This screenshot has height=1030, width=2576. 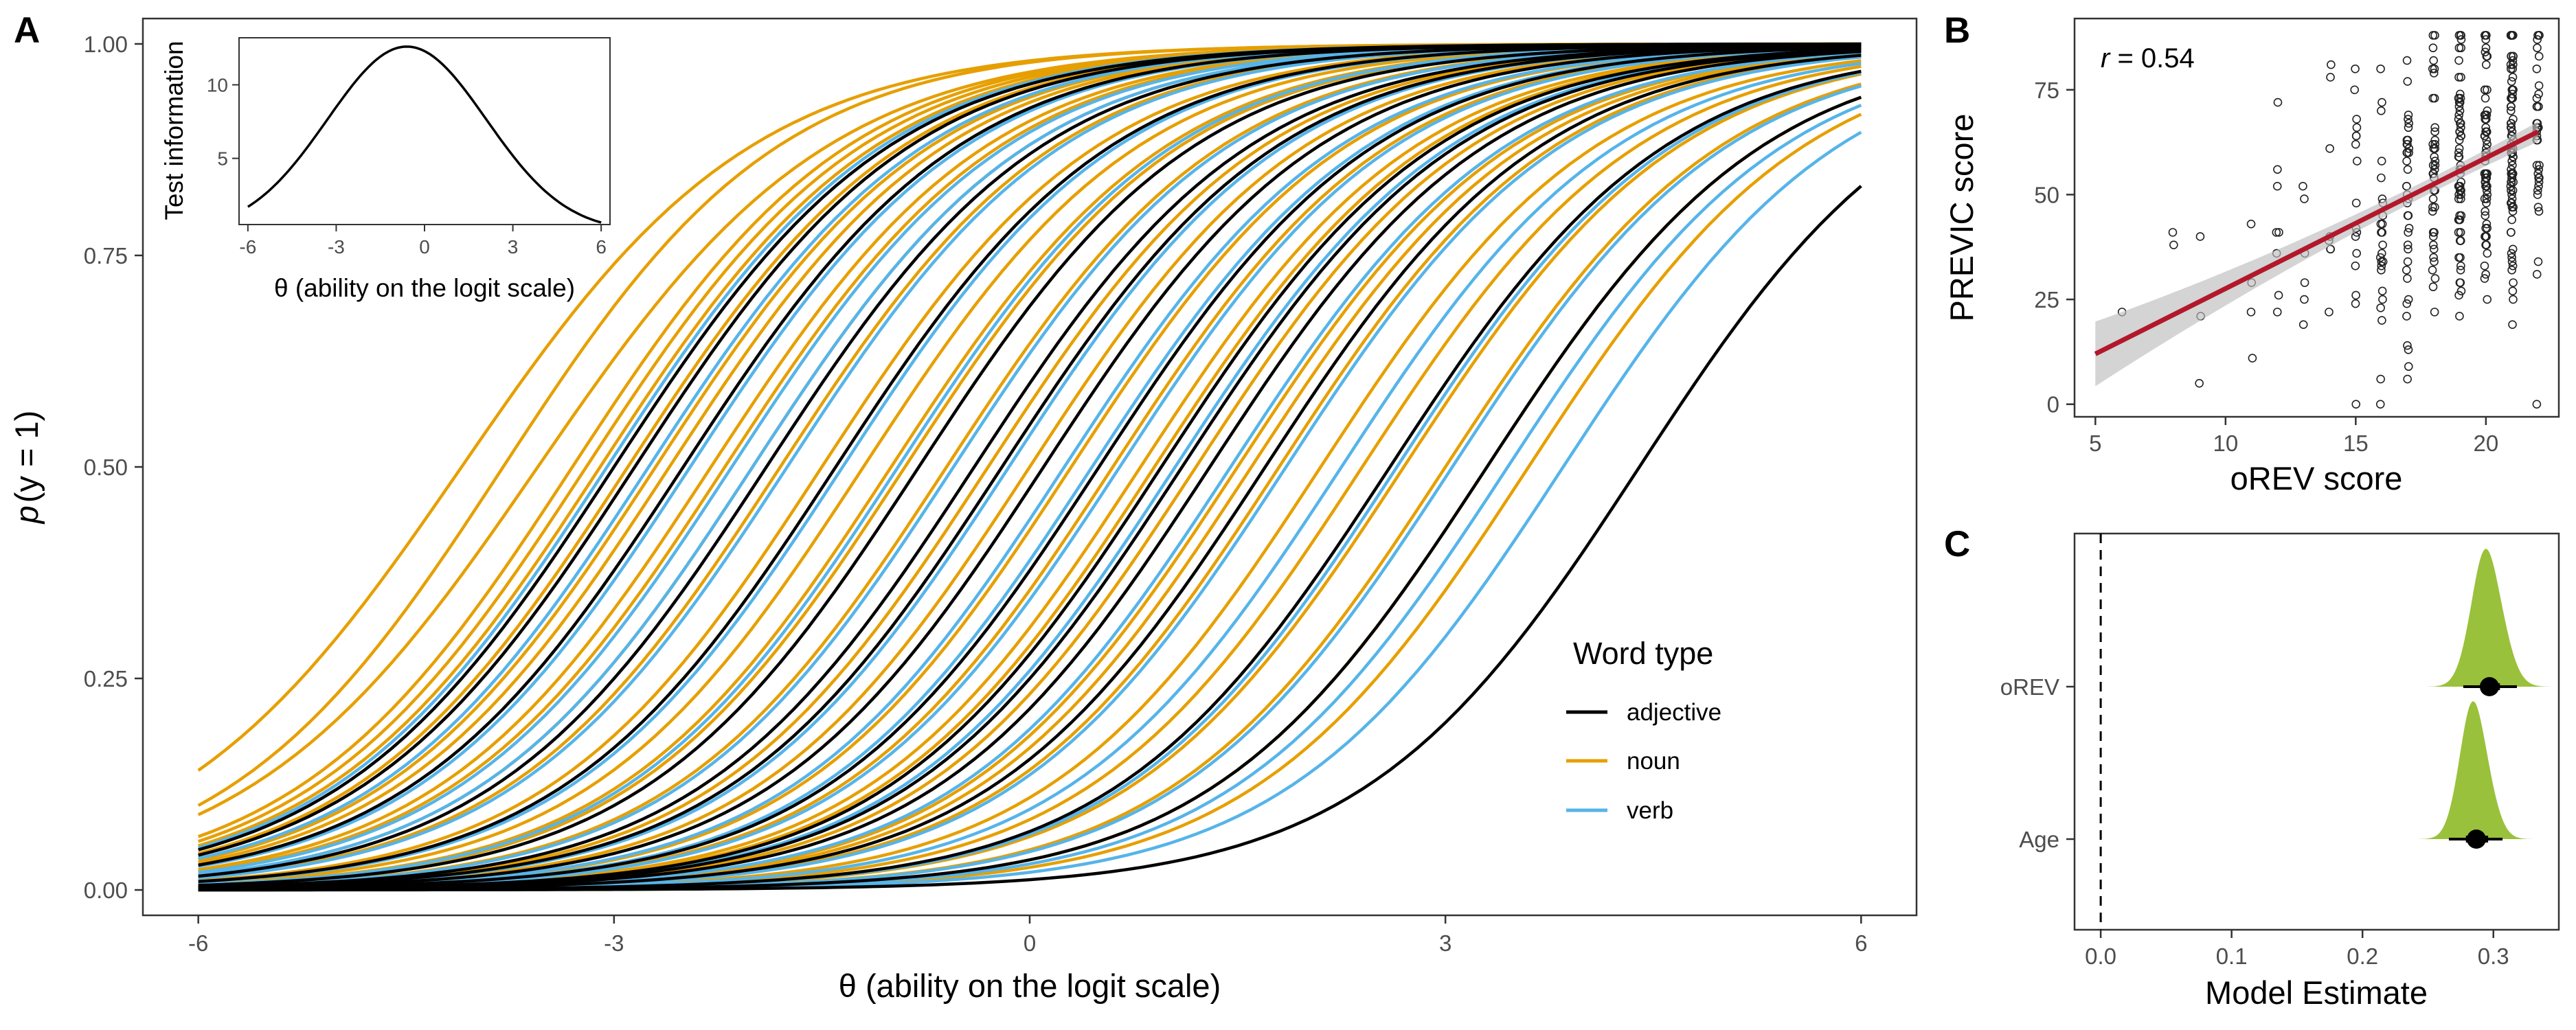 What do you see at coordinates (106, 890) in the screenshot?
I see `y-tick-label: 0.00` at bounding box center [106, 890].